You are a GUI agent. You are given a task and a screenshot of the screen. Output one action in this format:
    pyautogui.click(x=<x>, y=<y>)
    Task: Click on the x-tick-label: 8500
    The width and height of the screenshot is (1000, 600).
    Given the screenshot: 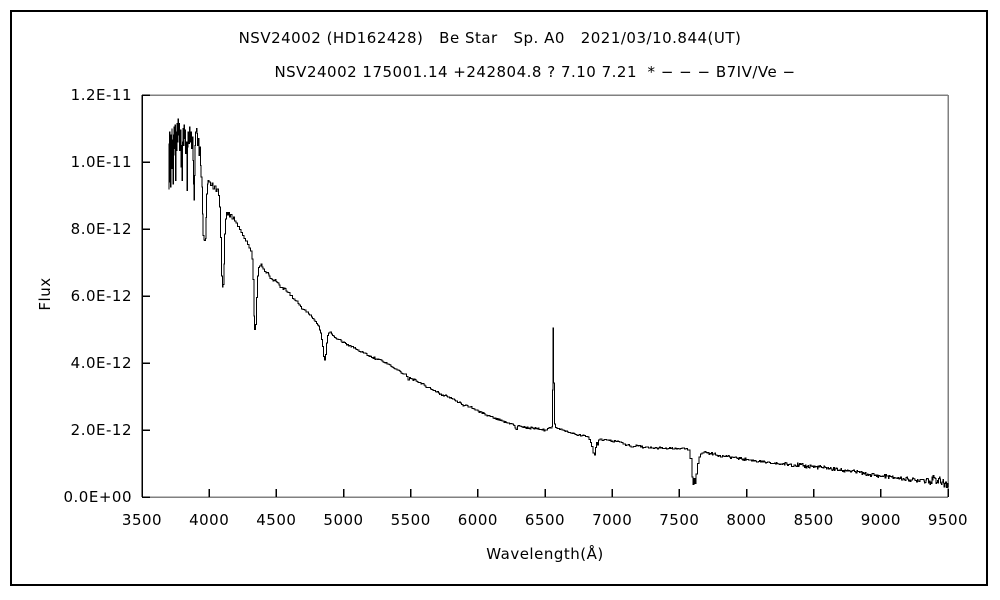 What is the action you would take?
    pyautogui.click(x=813, y=520)
    